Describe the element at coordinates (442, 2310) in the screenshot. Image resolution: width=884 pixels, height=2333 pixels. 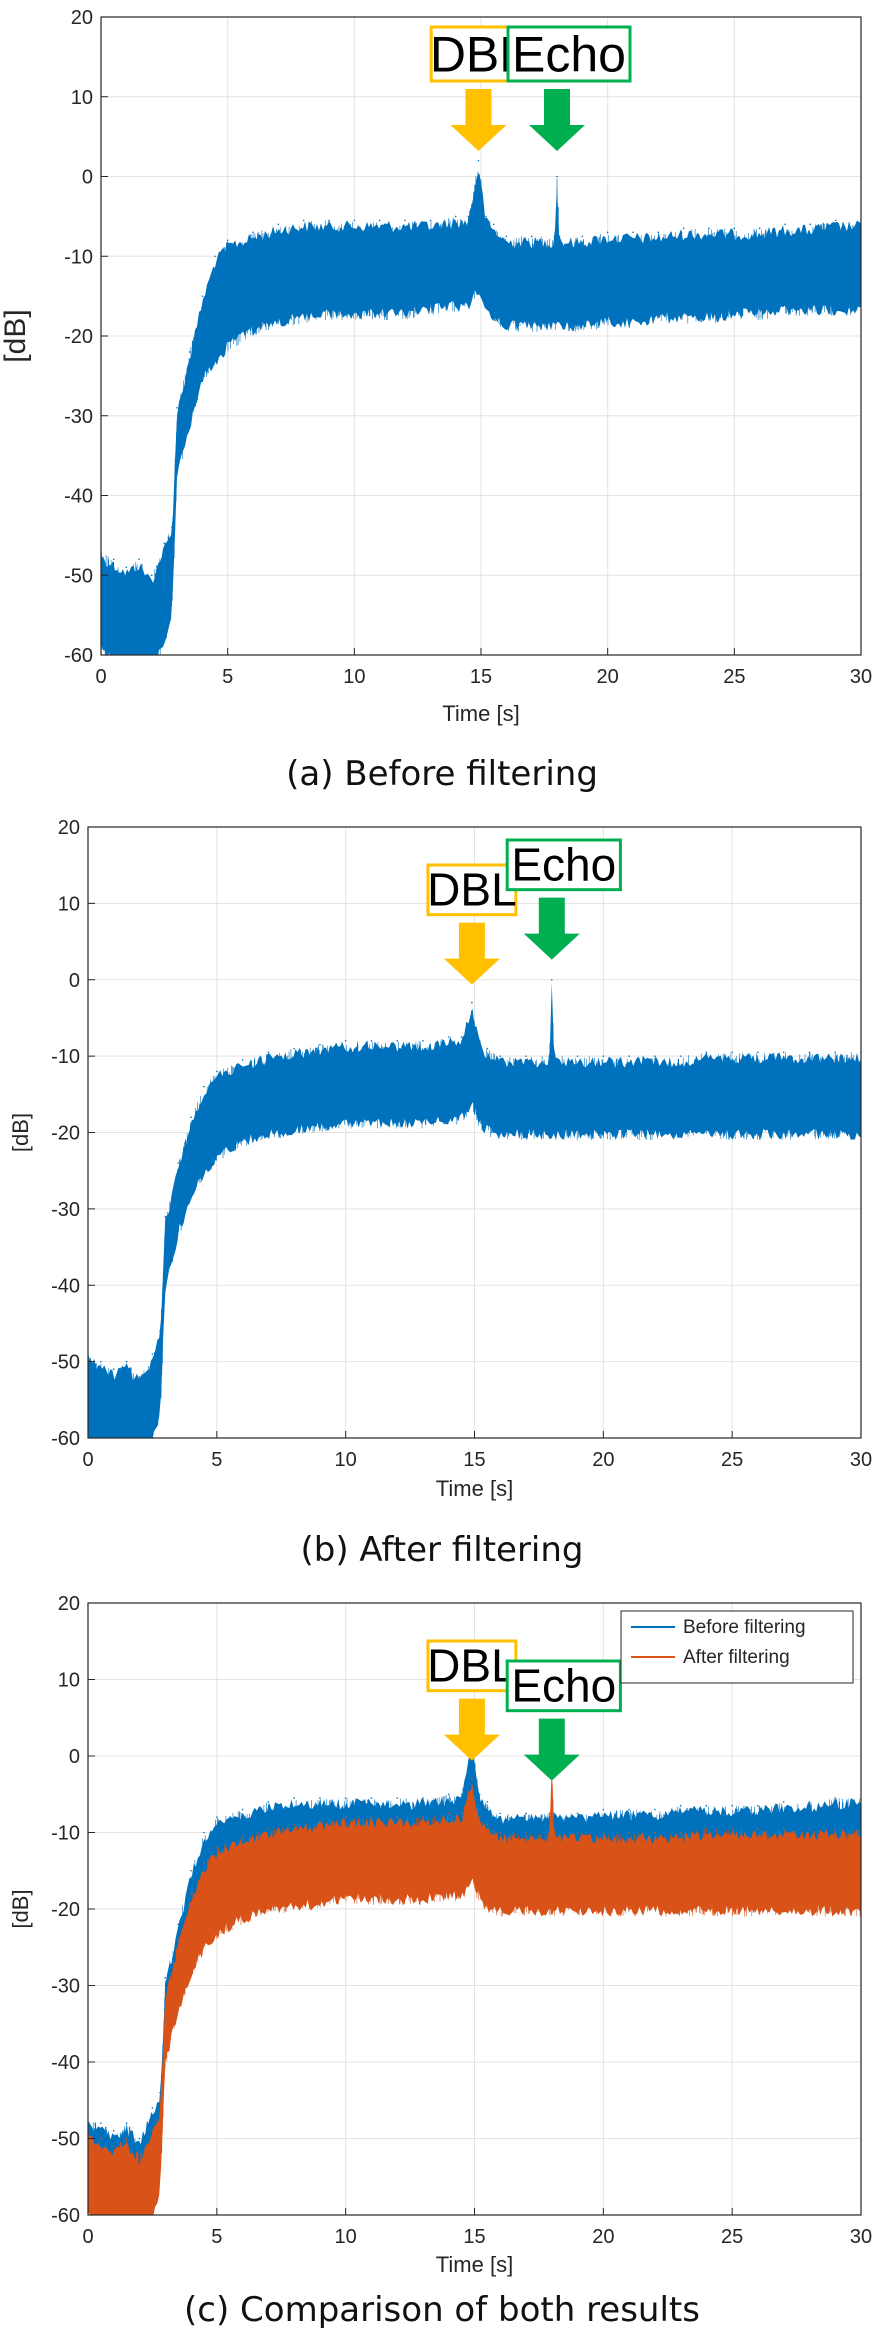
I see `figure-caption: (c) Comparison of both results` at that location.